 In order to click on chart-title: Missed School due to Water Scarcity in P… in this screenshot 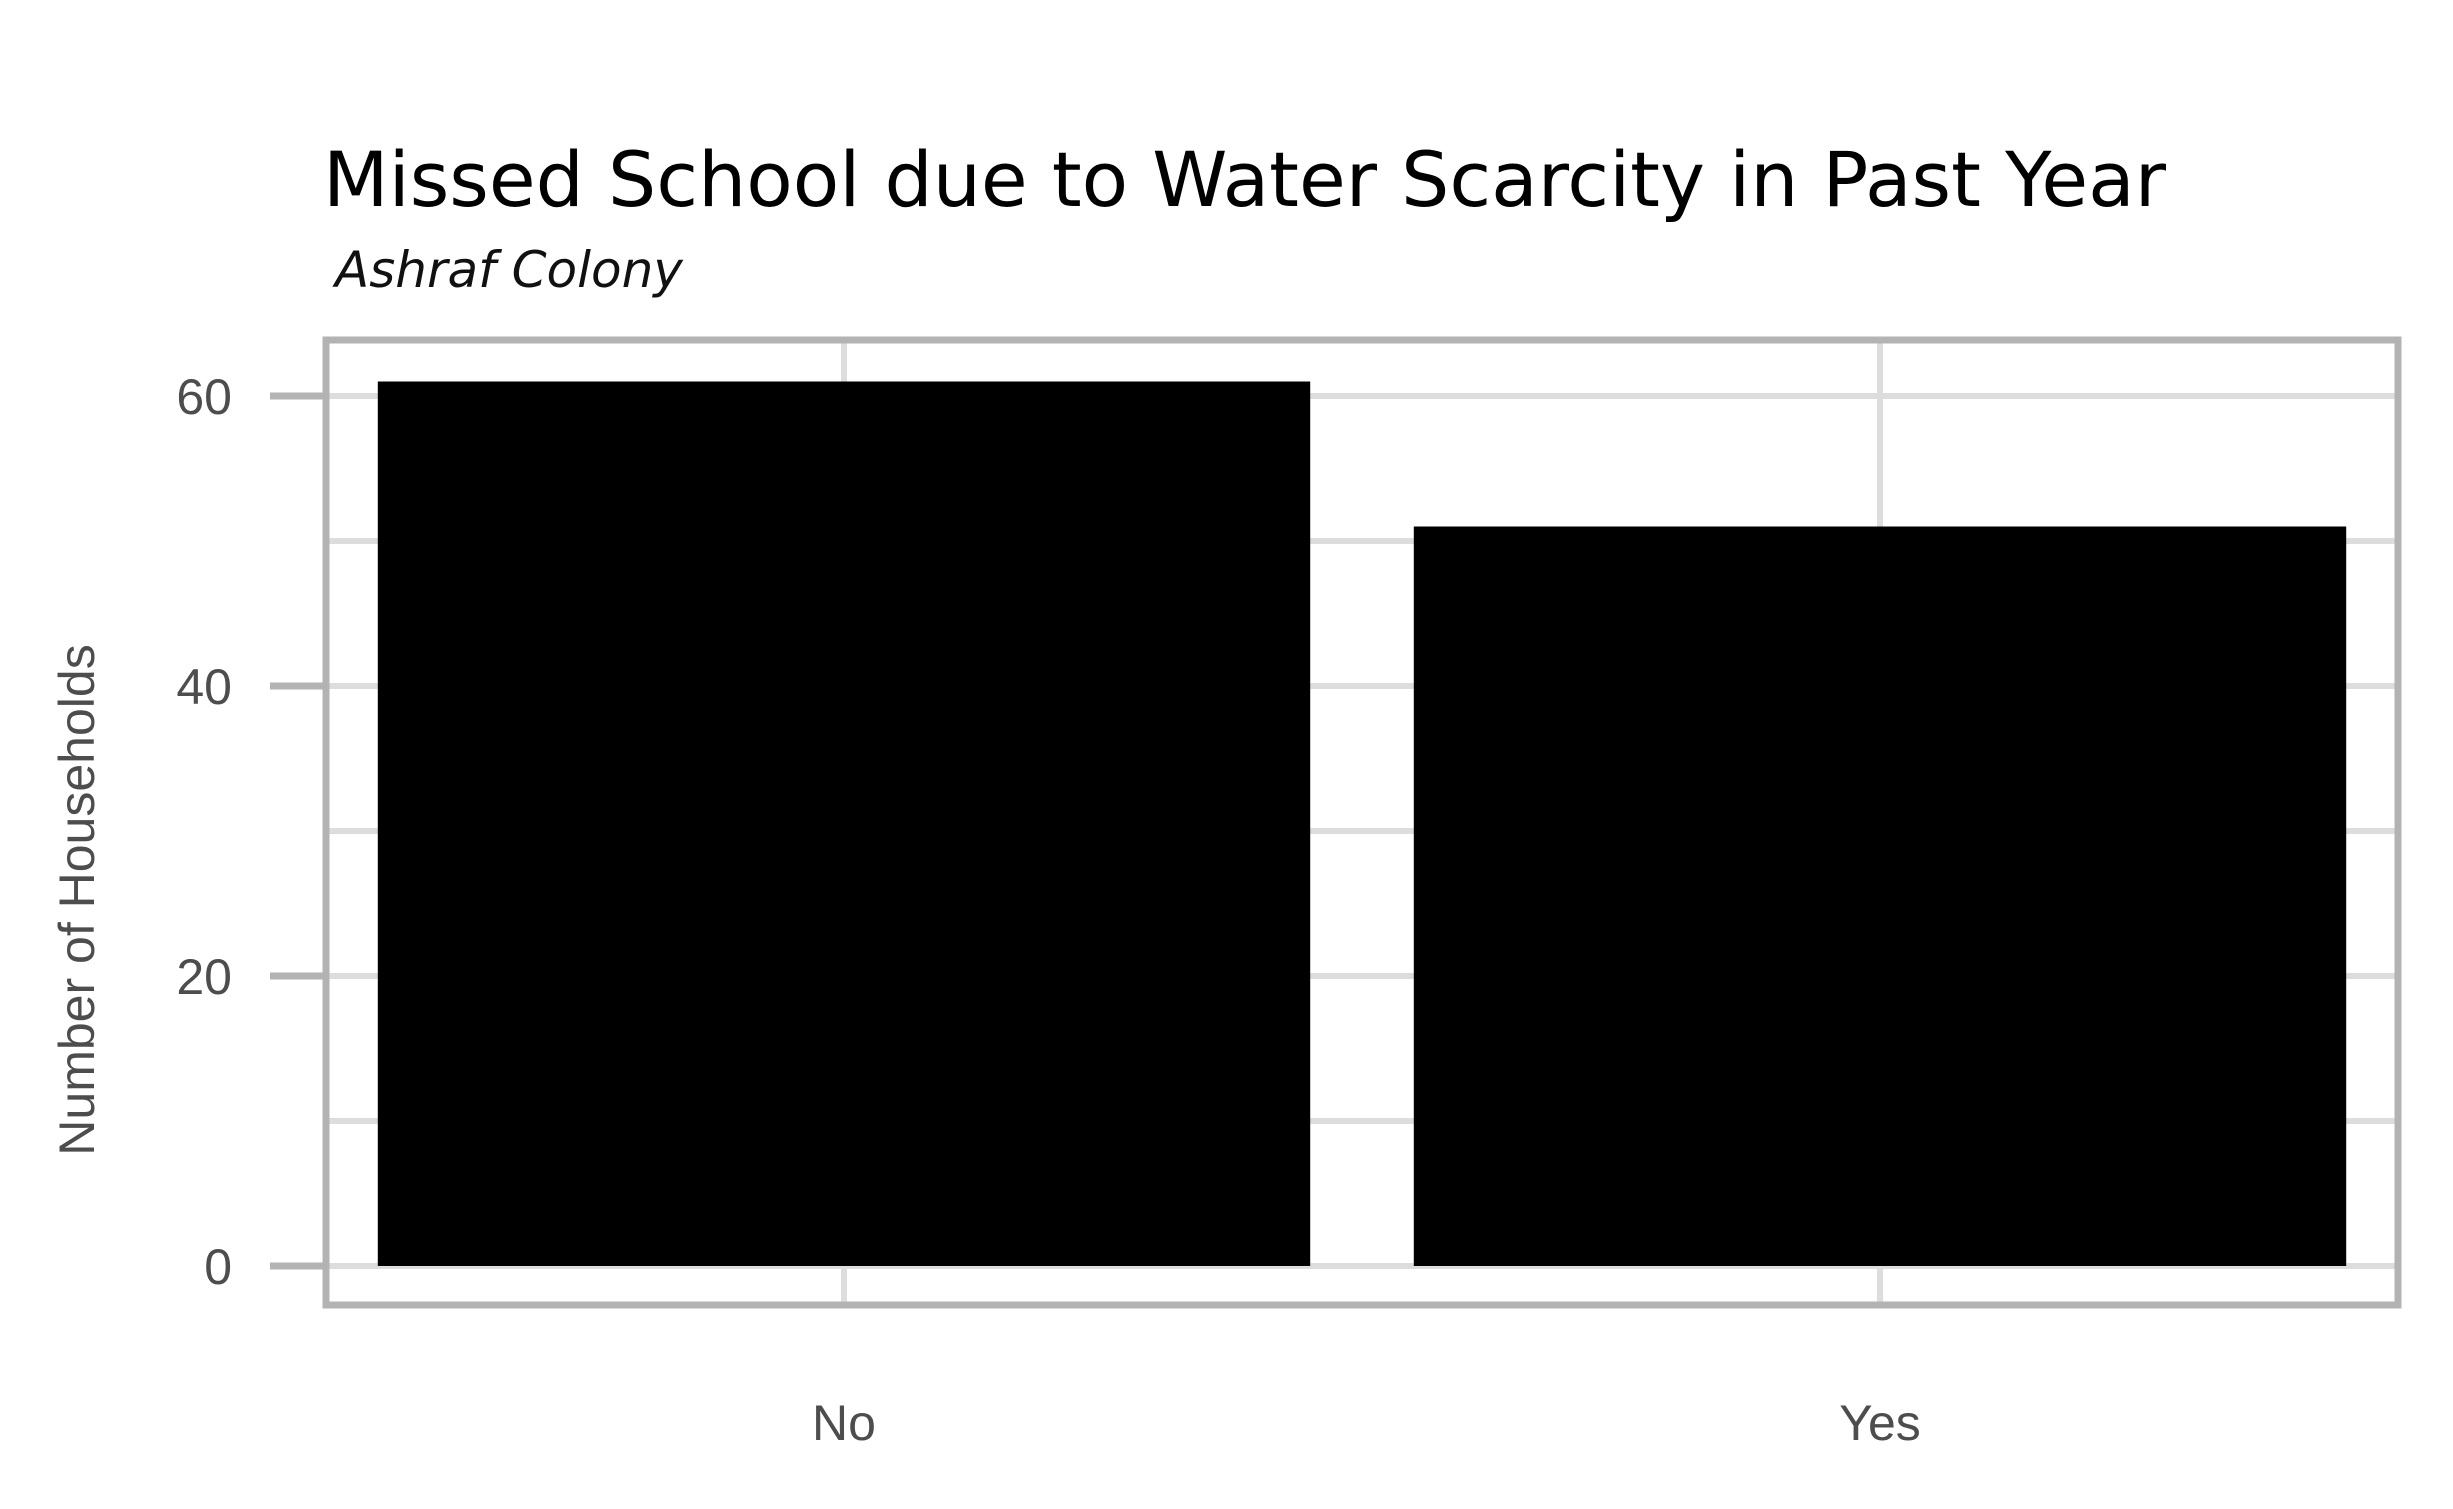, I will do `click(1245, 179)`.